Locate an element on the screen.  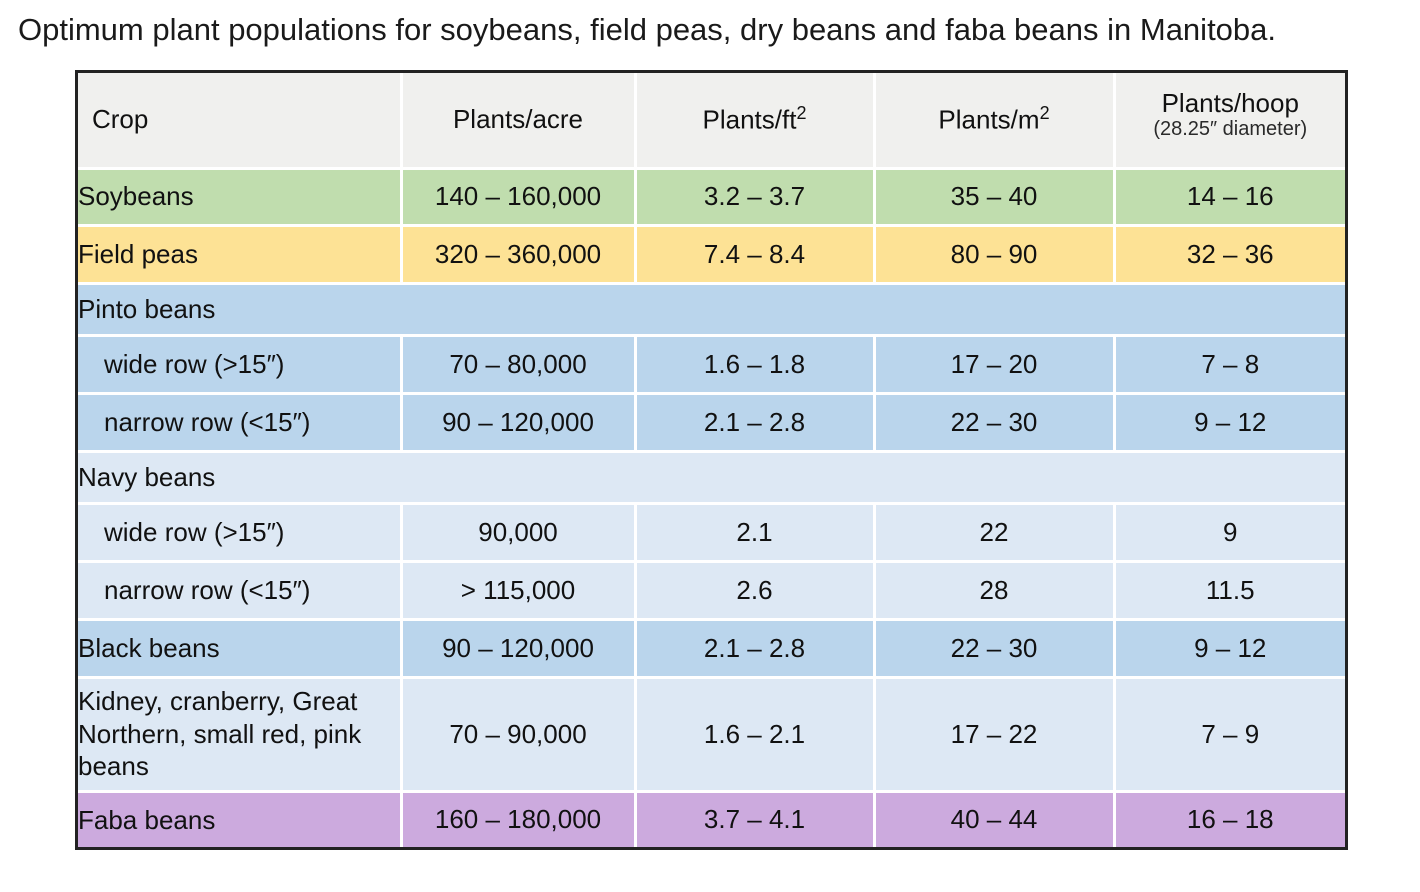
column-header-plants-acre: Plants/acre is located at coordinates (519, 121).